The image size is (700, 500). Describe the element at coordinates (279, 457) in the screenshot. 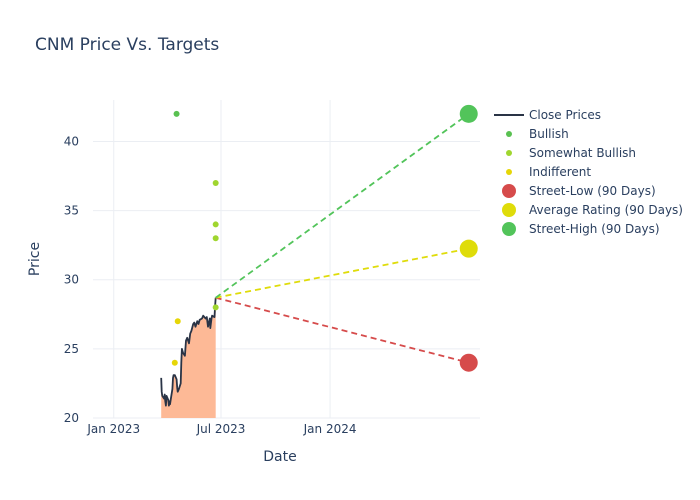

I see `x-axis-label: Date` at that location.